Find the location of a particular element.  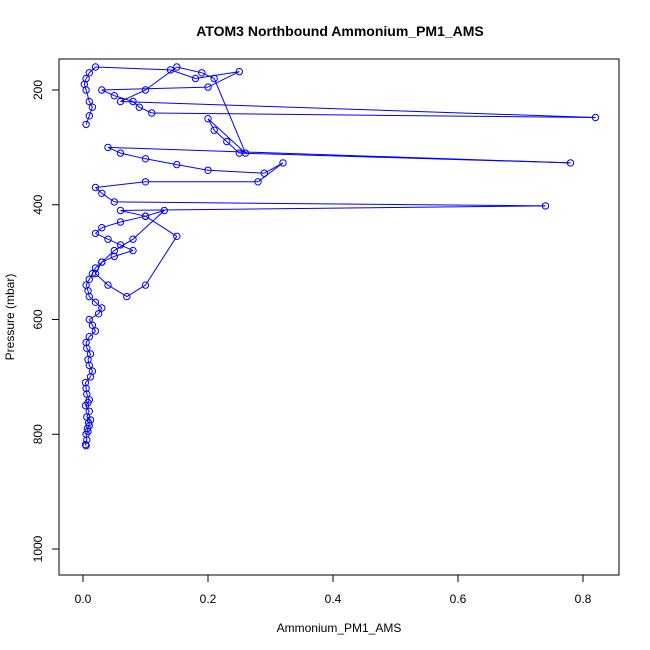

x-tick-label: 0.0 is located at coordinates (83, 599).